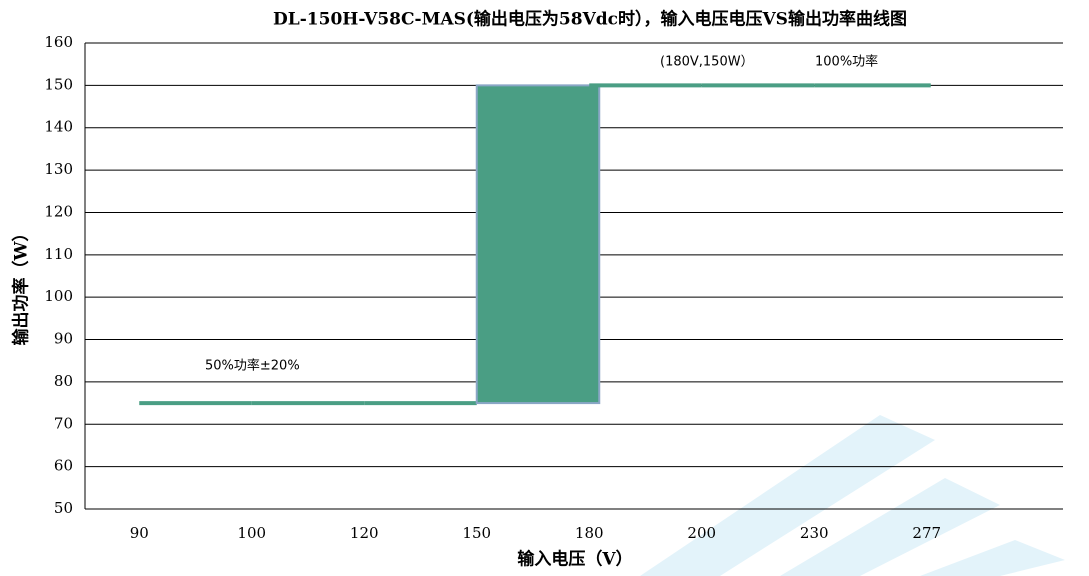 This screenshot has height=576, width=1089. Describe the element at coordinates (364, 533) in the screenshot. I see `x-tick-label: 120` at that location.